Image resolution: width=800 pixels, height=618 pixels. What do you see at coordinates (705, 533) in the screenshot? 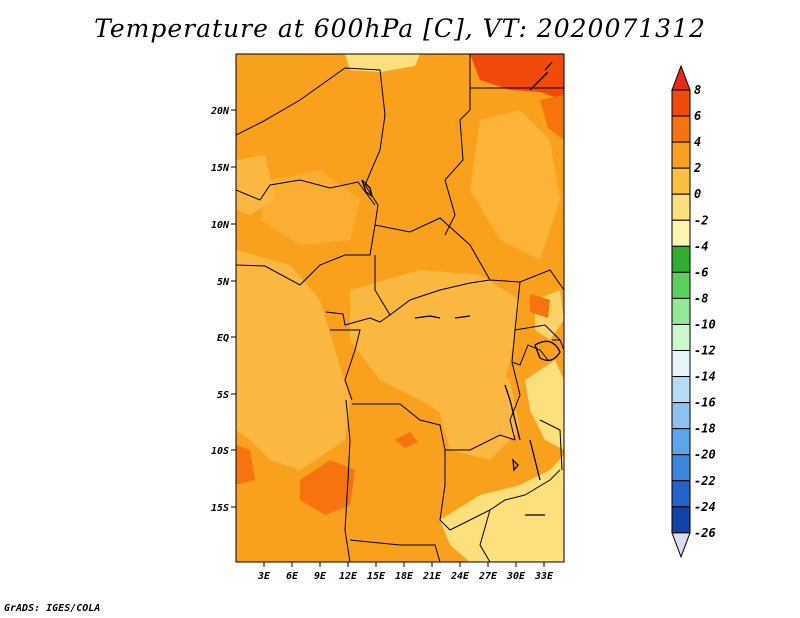
I see `colorbar-label: -26` at bounding box center [705, 533].